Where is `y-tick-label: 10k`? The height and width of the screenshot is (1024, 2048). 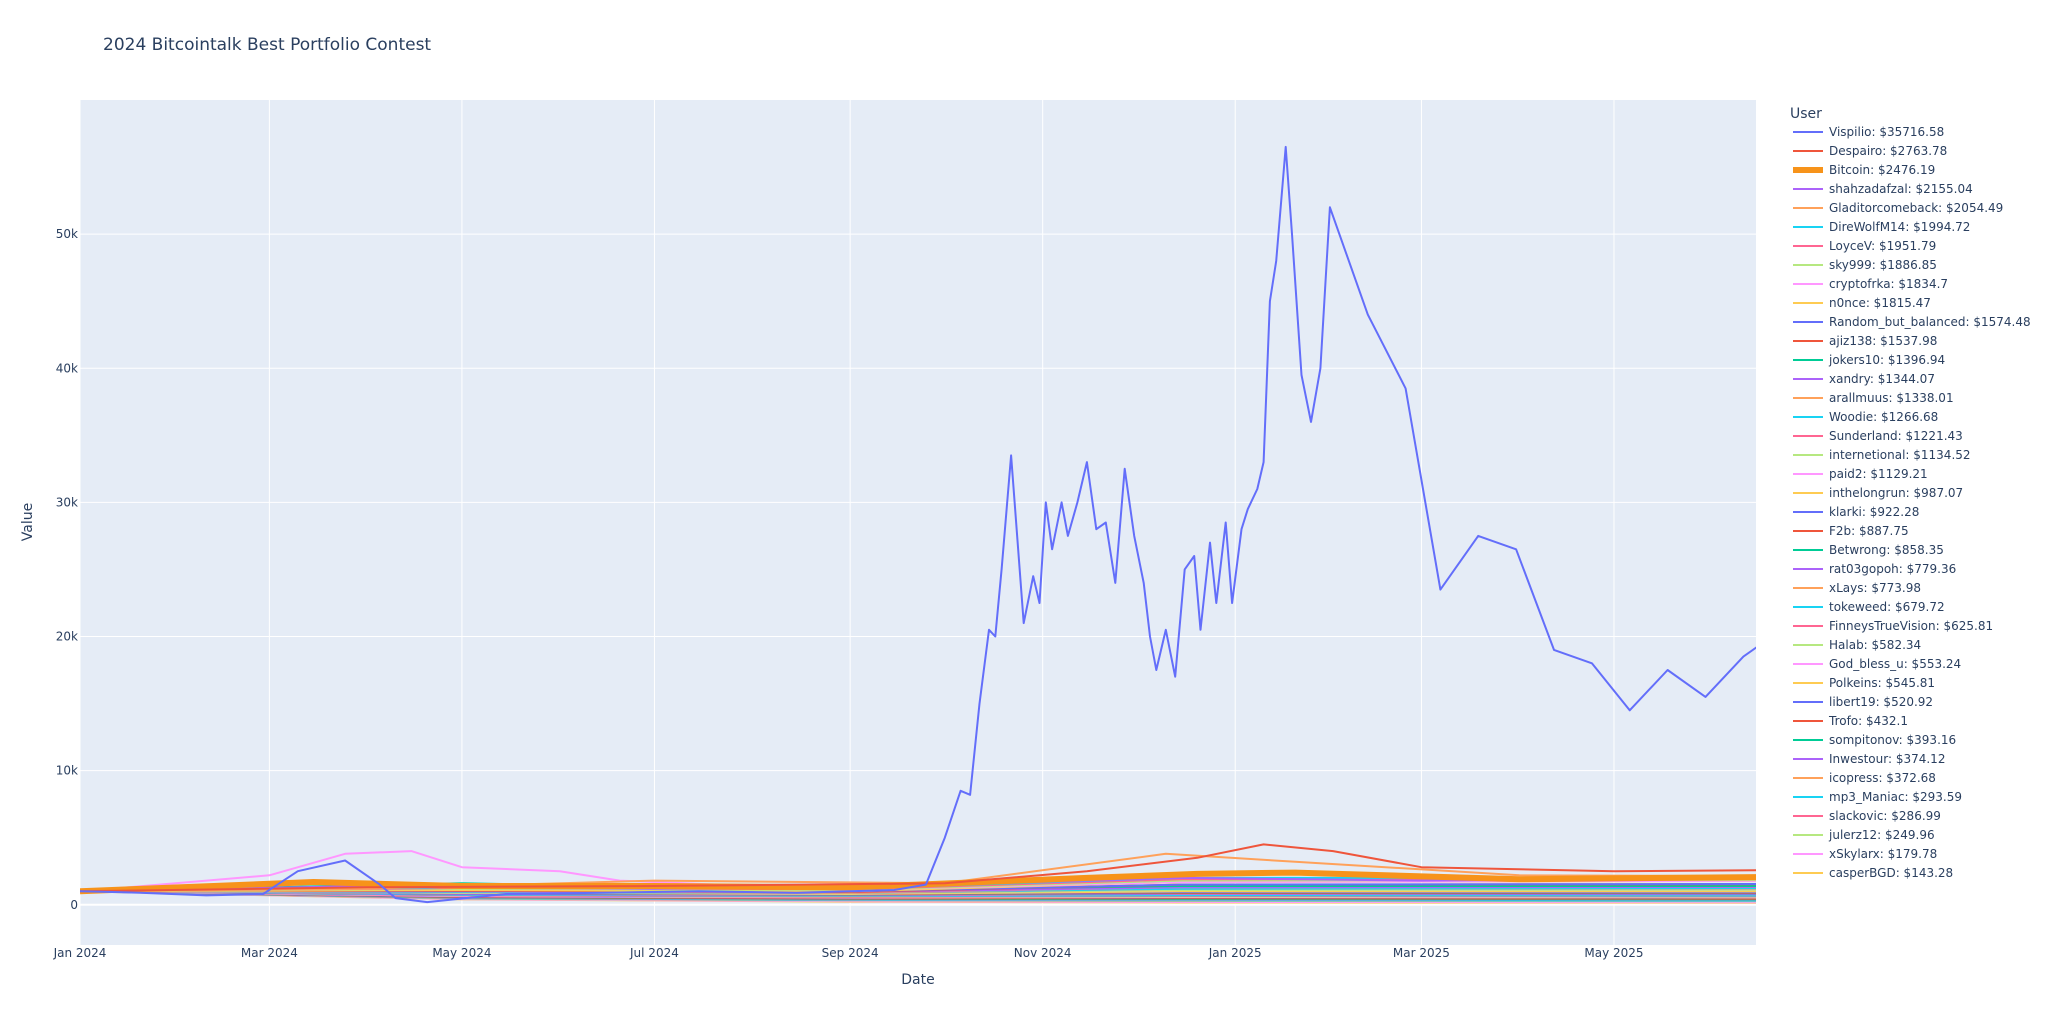
y-tick-label: 10k is located at coordinates (67, 771).